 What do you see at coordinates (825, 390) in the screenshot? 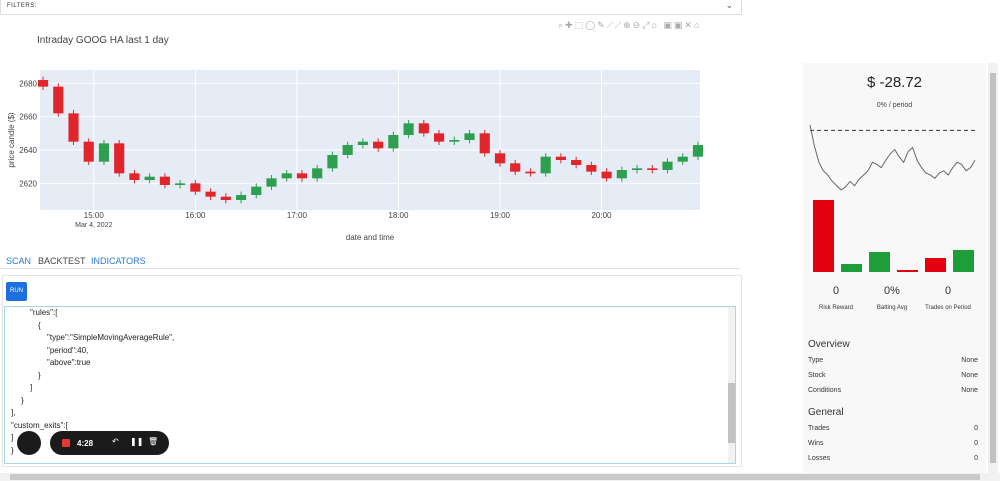
I see `stat-label: Conditions` at bounding box center [825, 390].